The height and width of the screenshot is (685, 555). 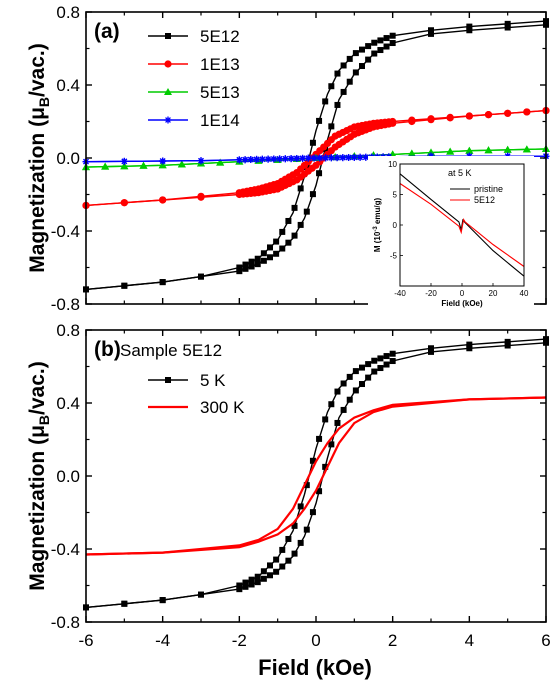 What do you see at coordinates (213, 380) in the screenshot?
I see `legend-label: 5 K` at bounding box center [213, 380].